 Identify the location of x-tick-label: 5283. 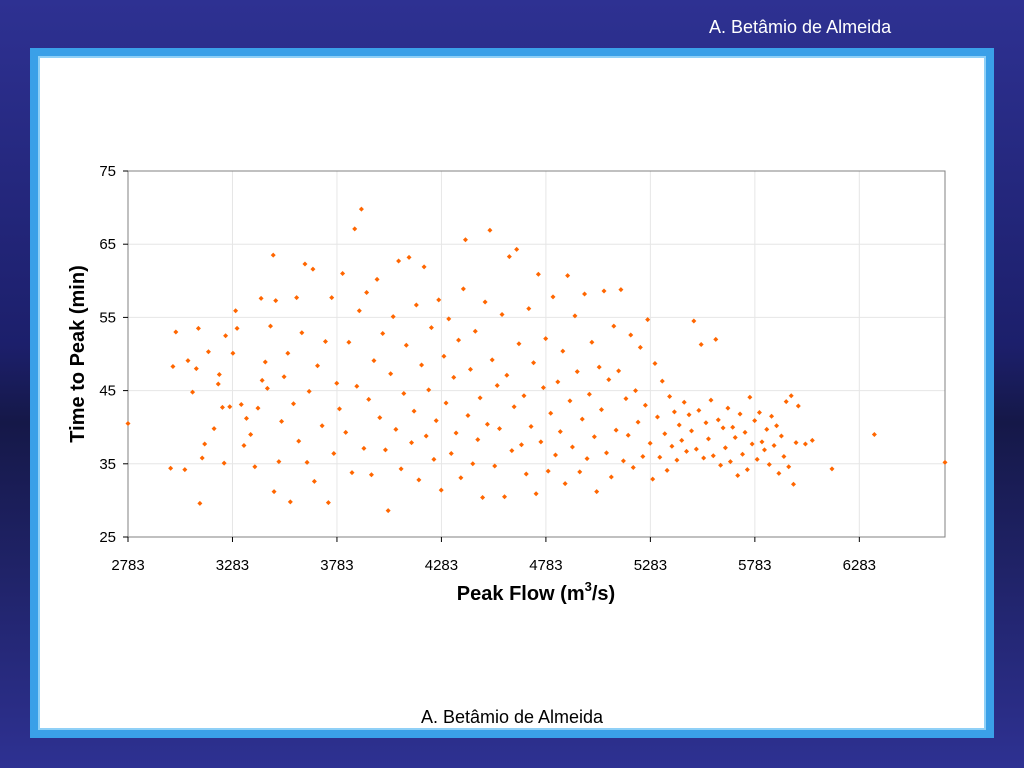
(650, 565).